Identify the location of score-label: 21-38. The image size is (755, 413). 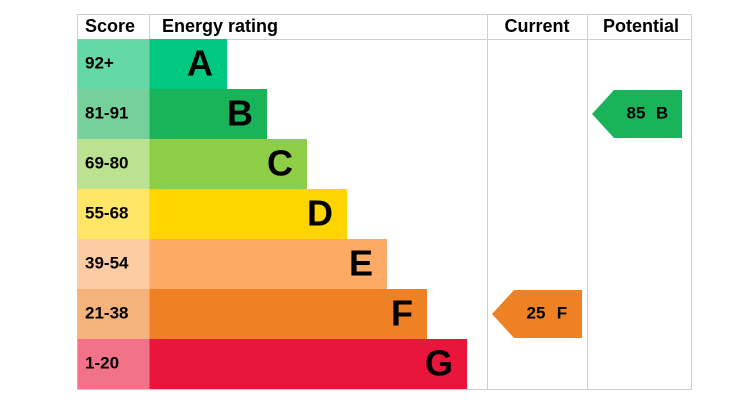
(106, 312).